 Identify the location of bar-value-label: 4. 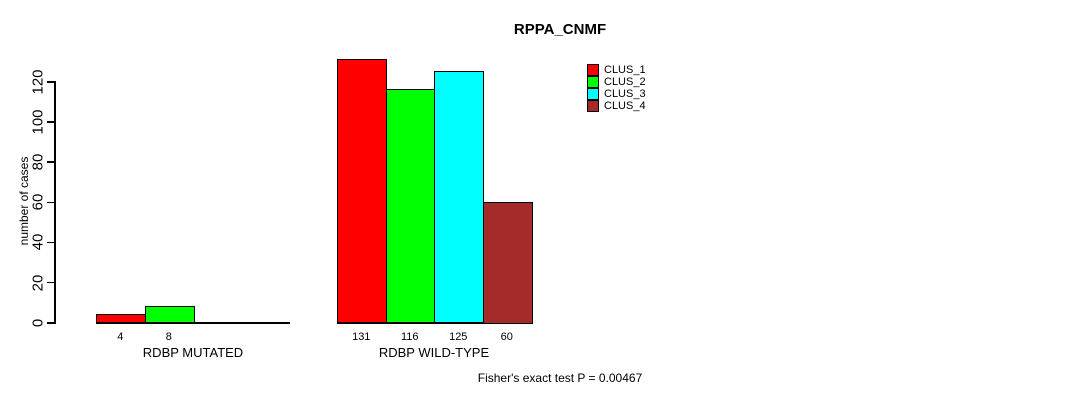
(120, 337).